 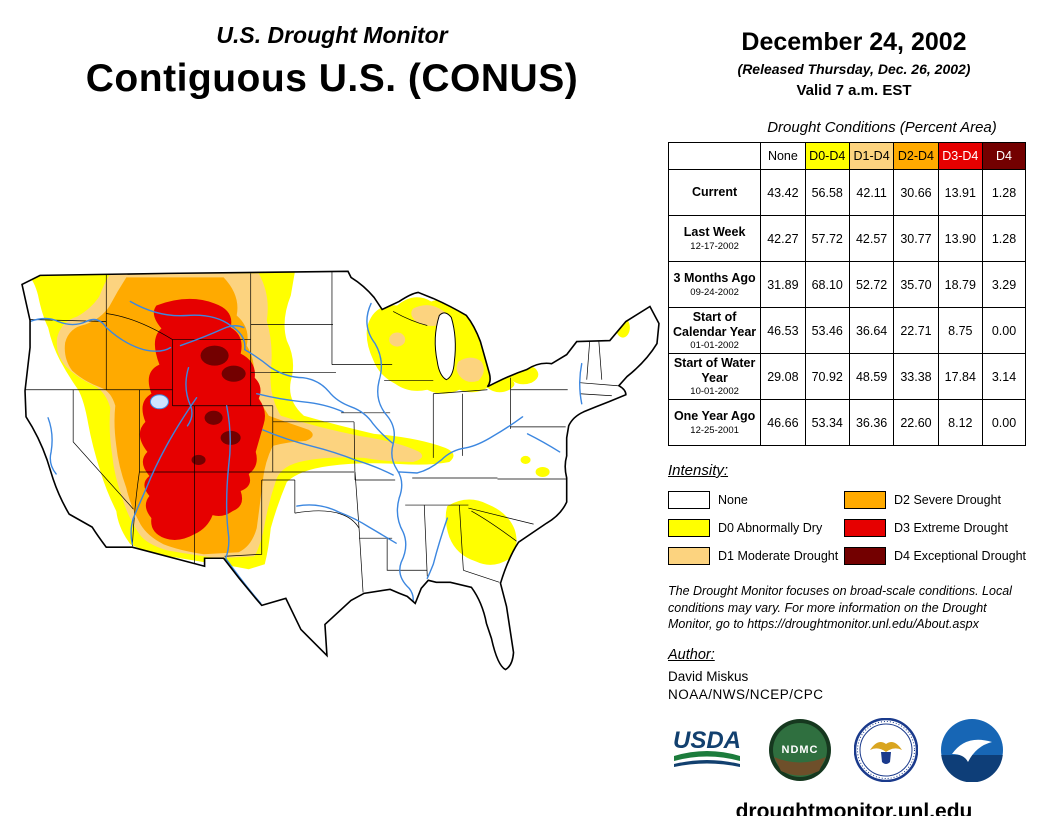 What do you see at coordinates (827, 330) in the screenshot?
I see `cell-value: 53.46` at bounding box center [827, 330].